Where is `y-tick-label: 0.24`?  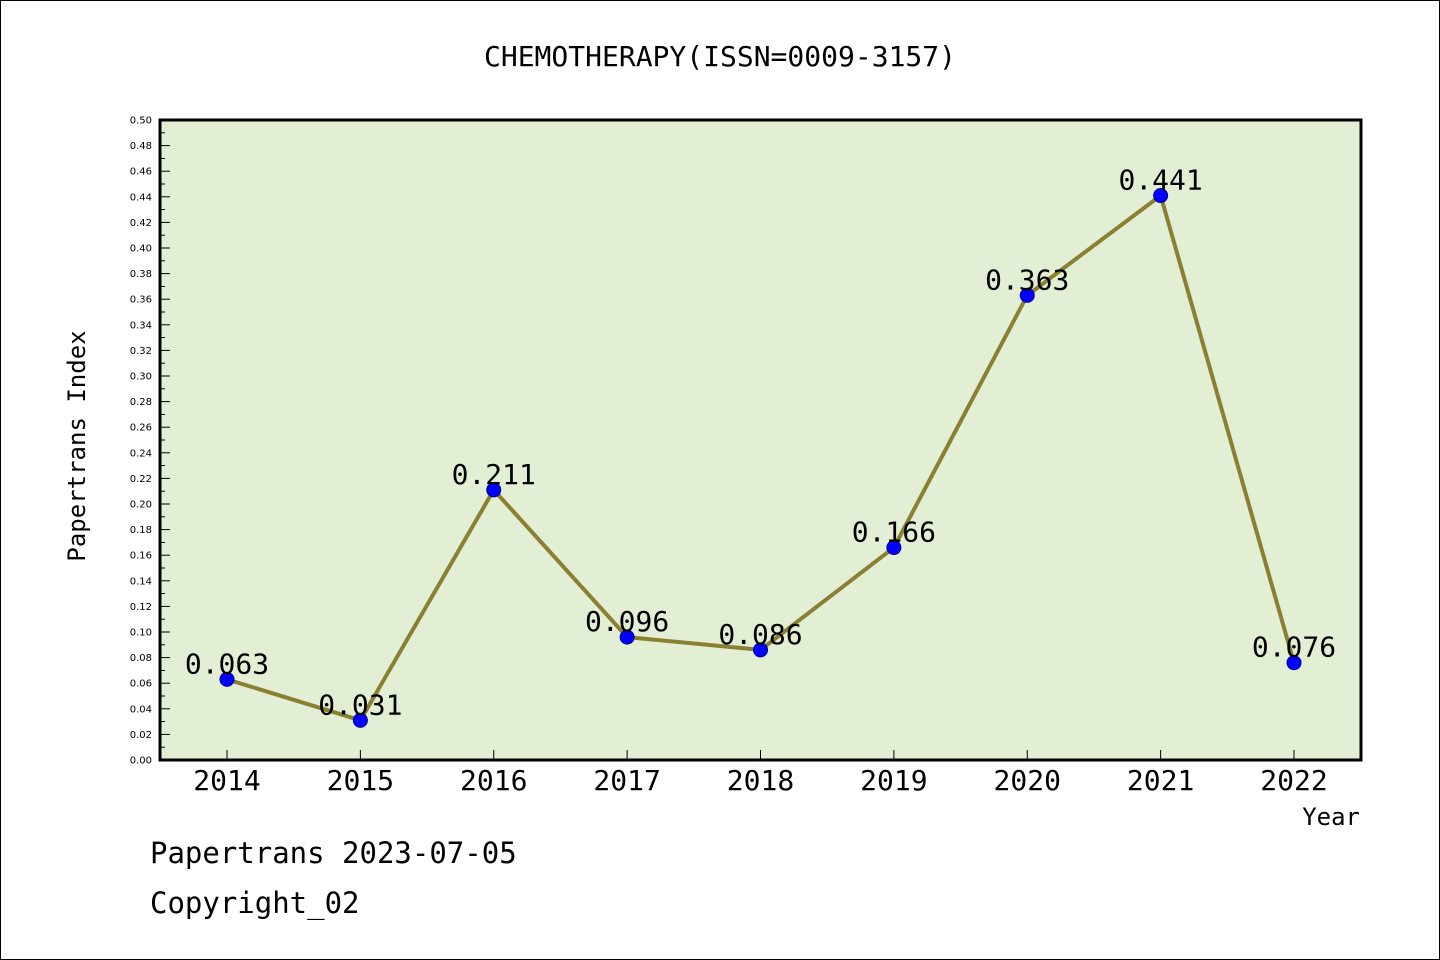 y-tick-label: 0.24 is located at coordinates (141, 453).